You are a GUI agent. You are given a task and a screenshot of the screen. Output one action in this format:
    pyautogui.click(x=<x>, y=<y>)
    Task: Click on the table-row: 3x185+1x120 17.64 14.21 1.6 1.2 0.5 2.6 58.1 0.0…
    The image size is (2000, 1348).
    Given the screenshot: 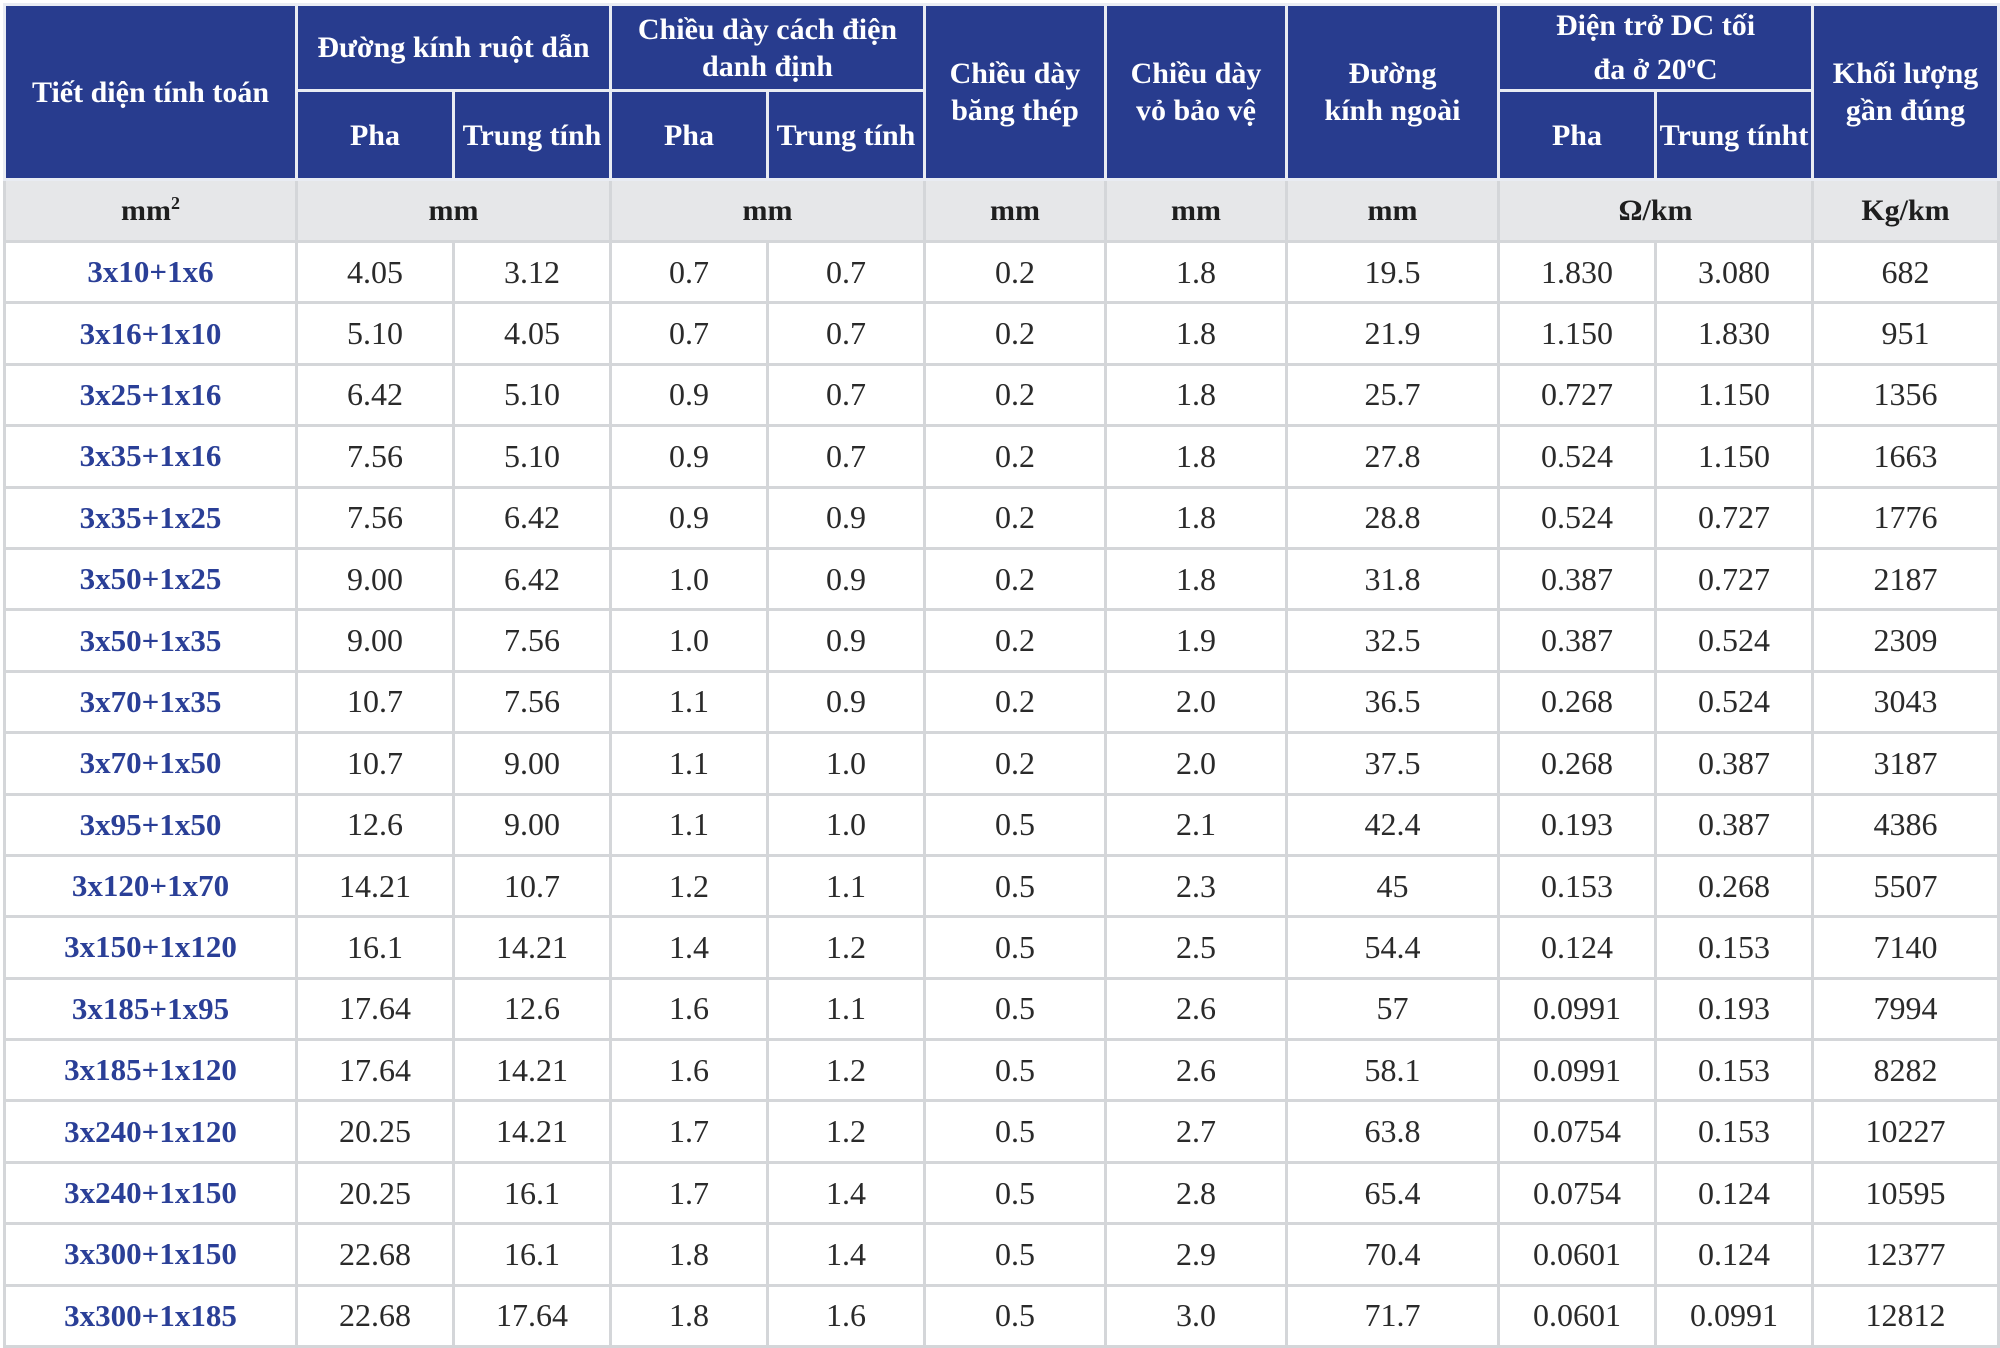 What is the action you would take?
    pyautogui.click(x=1001, y=1070)
    